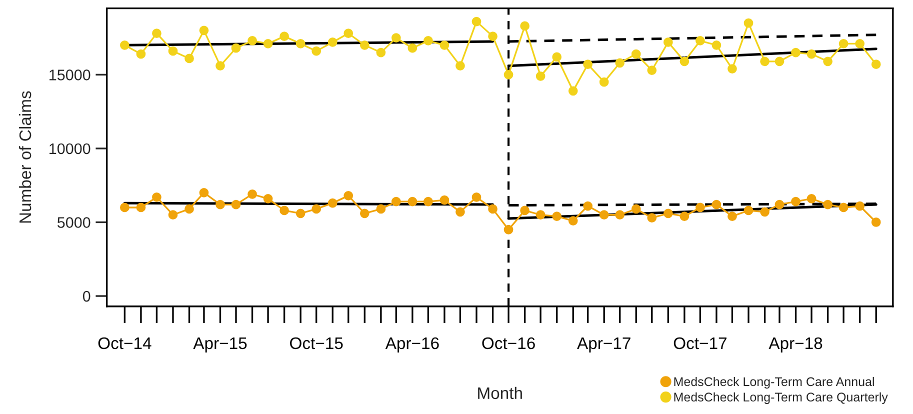 The image size is (913, 414). I want to click on legend-label: MedsCheck Long-Term Care Quarterly, so click(781, 398).